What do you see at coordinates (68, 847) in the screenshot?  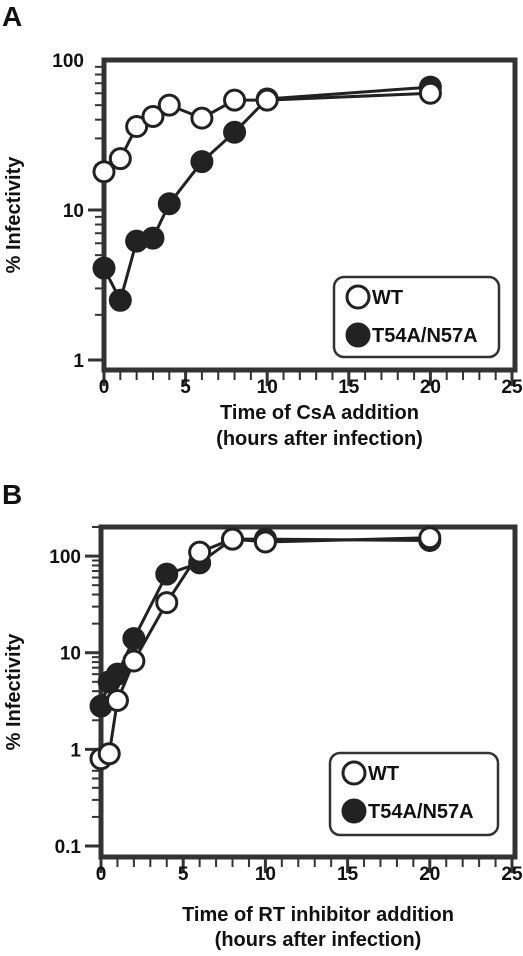 I see `y-tick-label: 0.1` at bounding box center [68, 847].